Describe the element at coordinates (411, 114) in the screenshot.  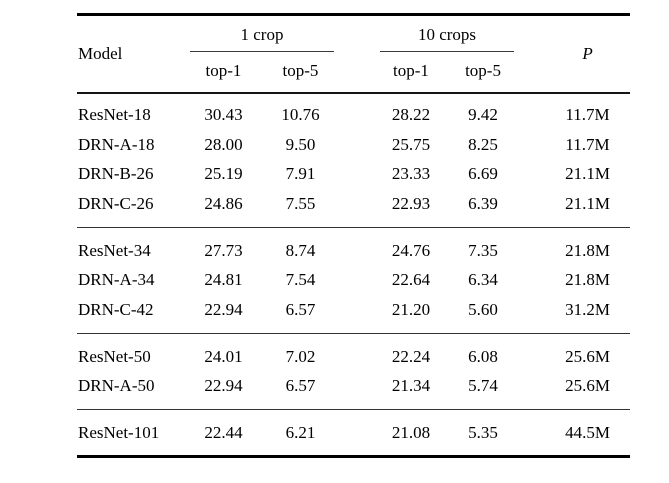
I see `crop10-top1-cell: 28.22` at that location.